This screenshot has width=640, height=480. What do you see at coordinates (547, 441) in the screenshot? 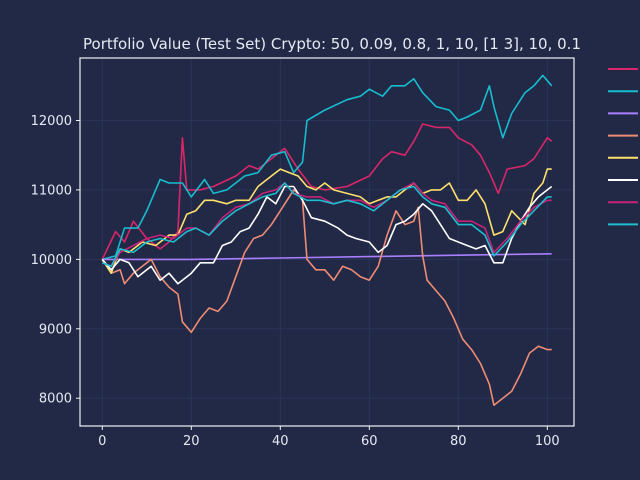
I see `x-tick-label: 100` at bounding box center [547, 441].